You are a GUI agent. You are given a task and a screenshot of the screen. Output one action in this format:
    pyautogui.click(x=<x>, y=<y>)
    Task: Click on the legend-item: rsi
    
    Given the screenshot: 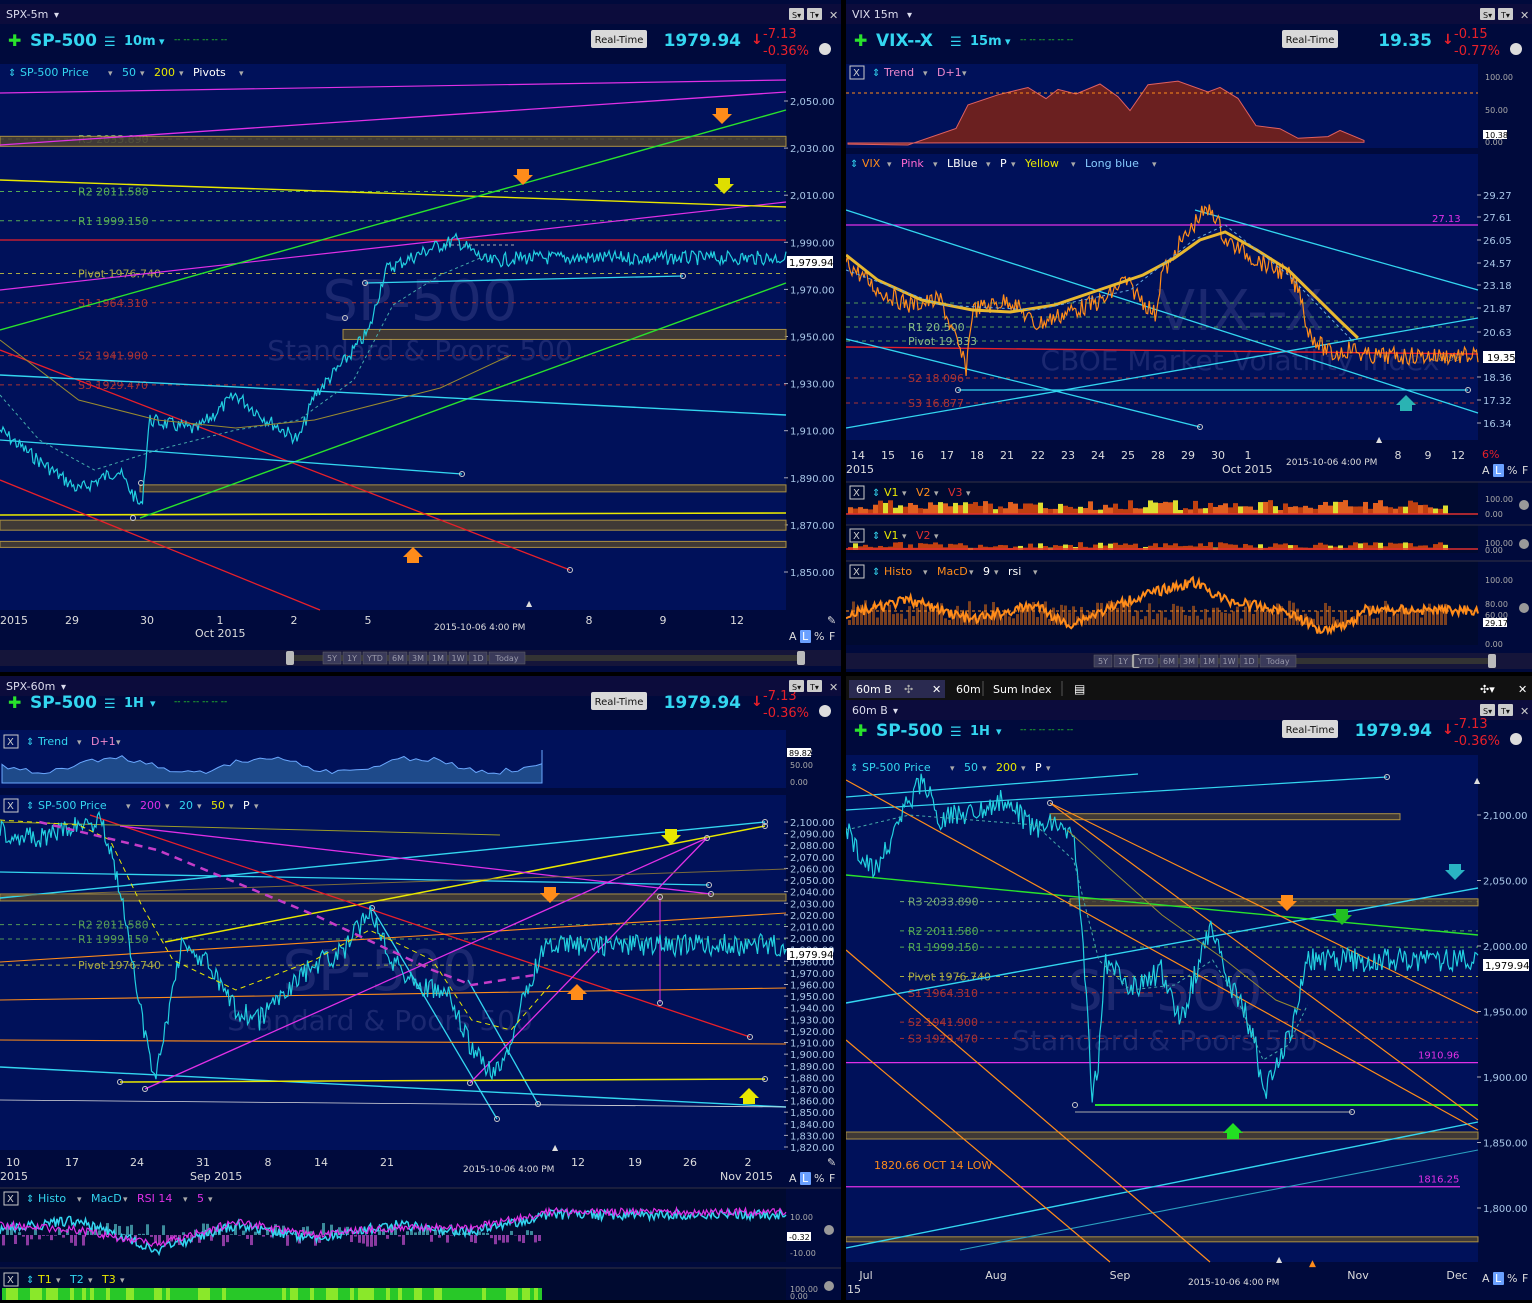 What is the action you would take?
    pyautogui.click(x=1014, y=571)
    